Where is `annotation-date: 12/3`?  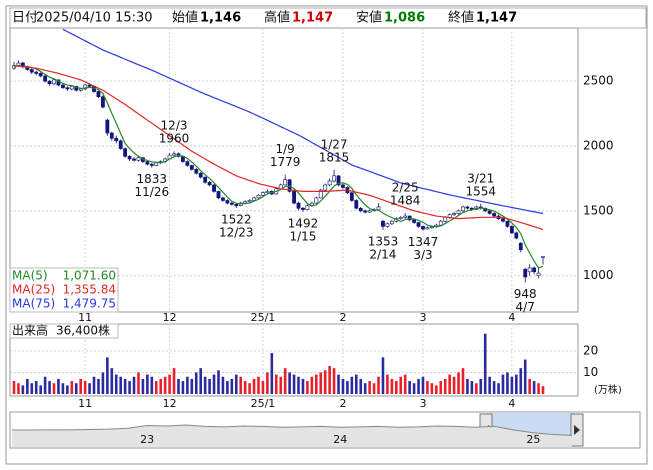 annotation-date: 12/3 is located at coordinates (174, 126).